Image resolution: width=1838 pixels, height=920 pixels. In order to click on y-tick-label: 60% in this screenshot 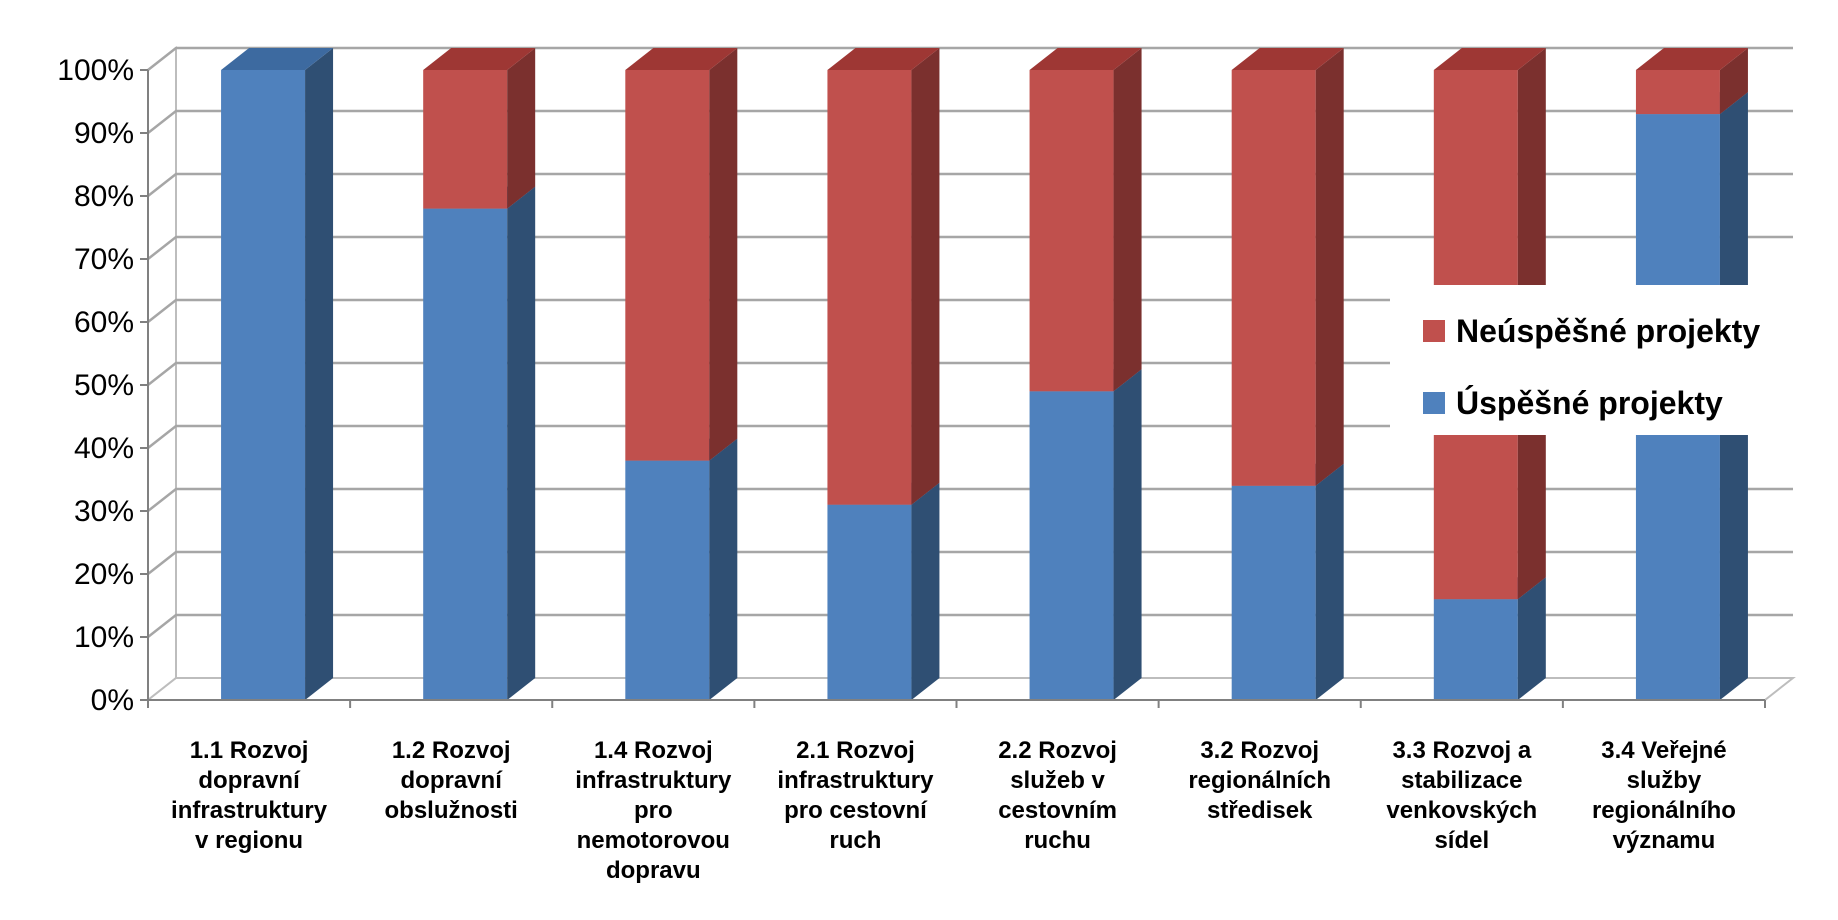, I will do `click(104, 322)`.